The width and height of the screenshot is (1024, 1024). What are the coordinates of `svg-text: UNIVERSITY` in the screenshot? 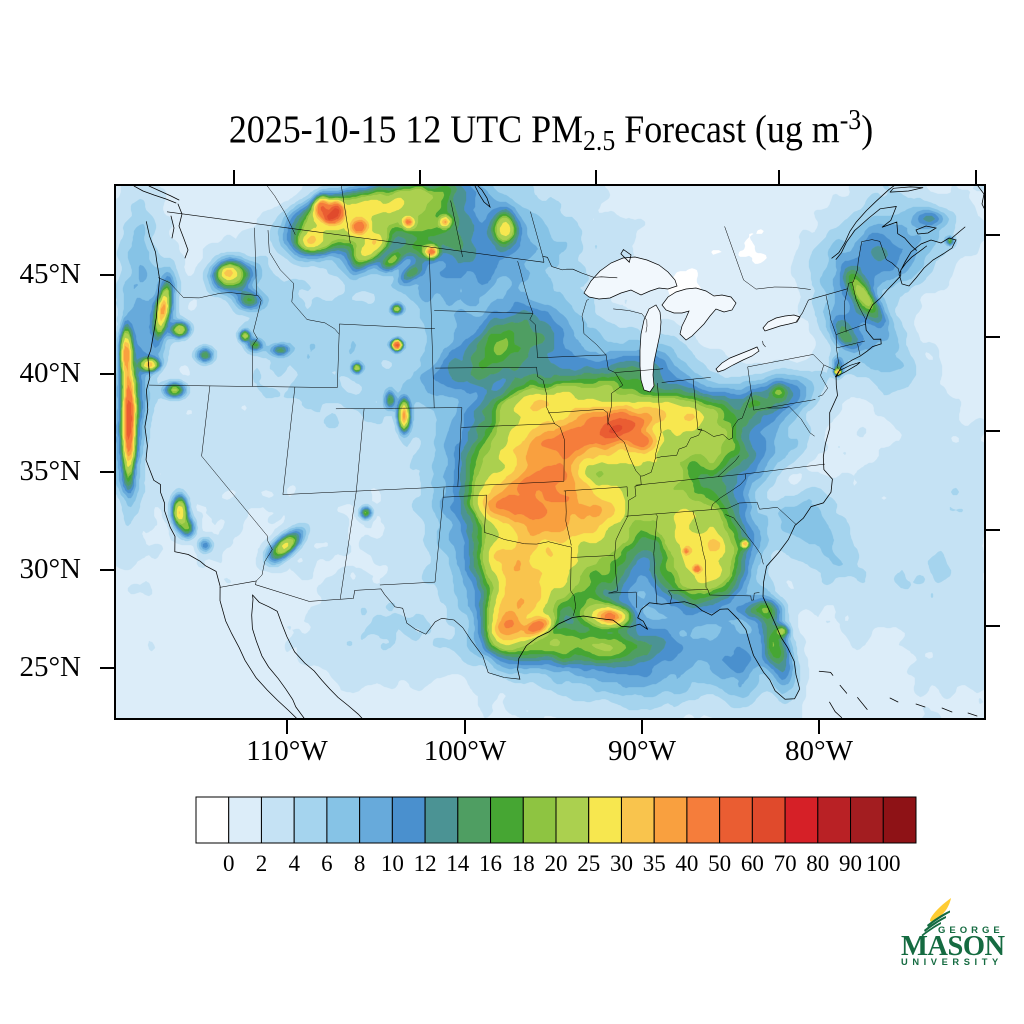 It's located at (952, 962).